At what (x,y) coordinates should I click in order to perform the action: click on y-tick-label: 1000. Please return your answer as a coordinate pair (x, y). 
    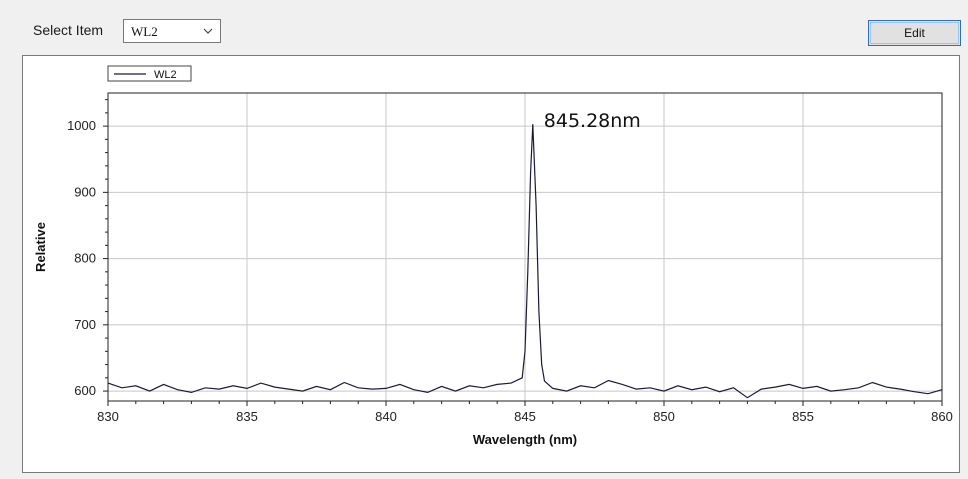
    Looking at the image, I should click on (81, 125).